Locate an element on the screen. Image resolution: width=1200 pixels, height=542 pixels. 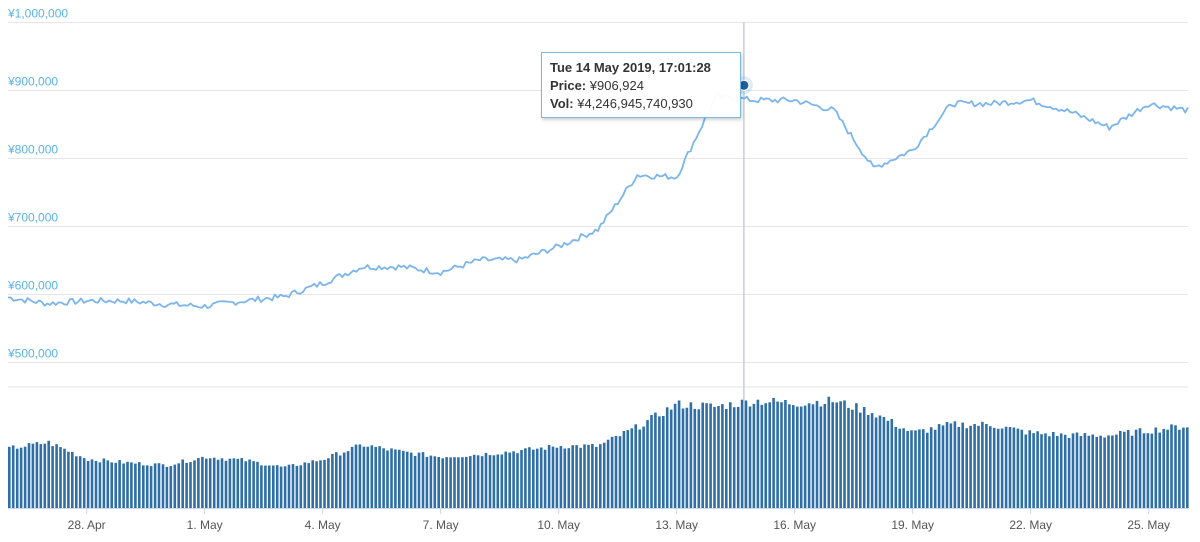
price-tick-label: ¥600,000 is located at coordinates (32, 286).